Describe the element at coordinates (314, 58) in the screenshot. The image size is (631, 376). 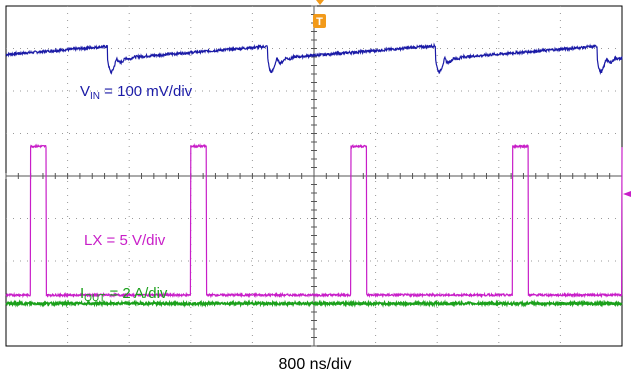
I see `vin-trace` at that location.